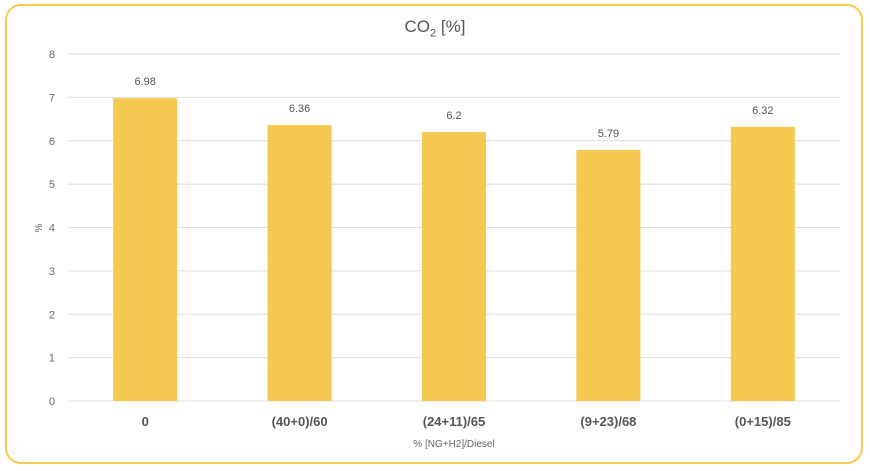 The width and height of the screenshot is (870, 471). What do you see at coordinates (52, 315) in the screenshot?
I see `y-tick-label: 2` at bounding box center [52, 315].